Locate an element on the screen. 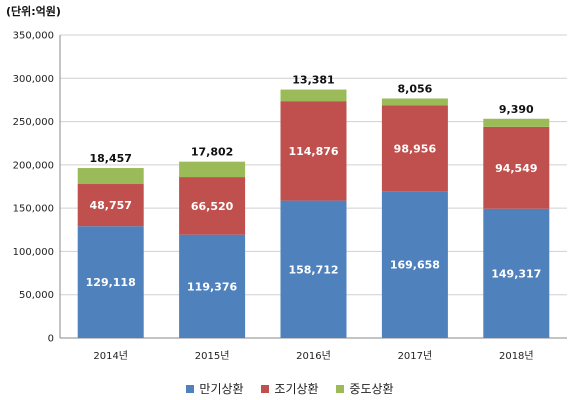  x-tick-label: 2015년 is located at coordinates (212, 356).